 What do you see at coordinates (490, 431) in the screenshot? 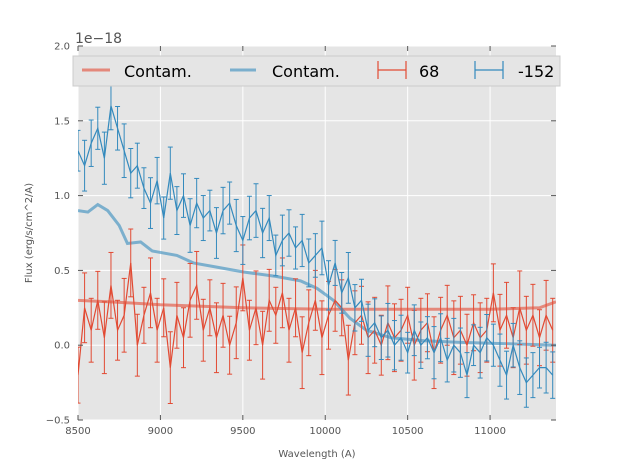
I see `x-tick-label: 11000` at bounding box center [490, 431].